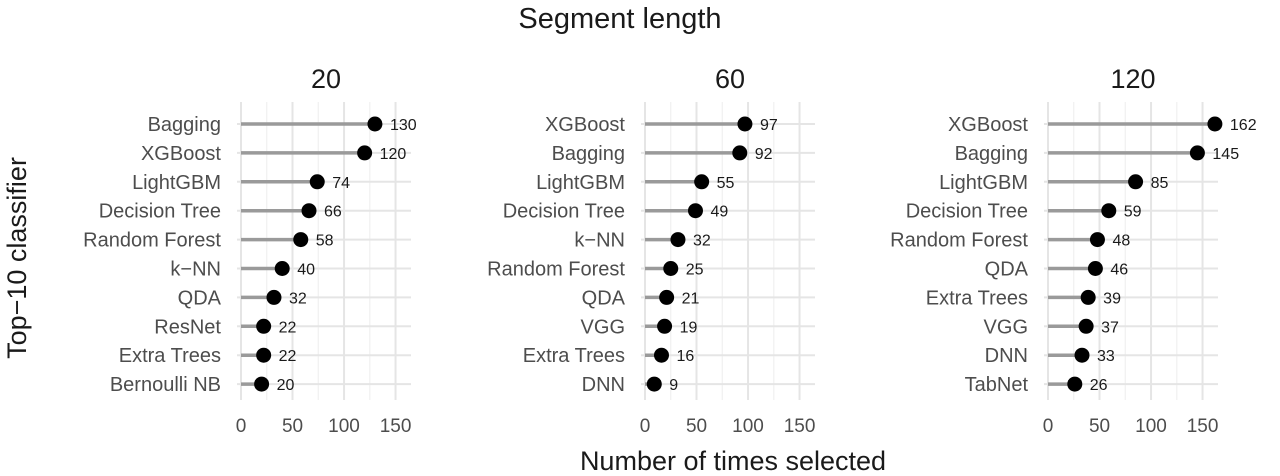  I want to click on x-axis-title: Number of times selected, so click(733, 461).